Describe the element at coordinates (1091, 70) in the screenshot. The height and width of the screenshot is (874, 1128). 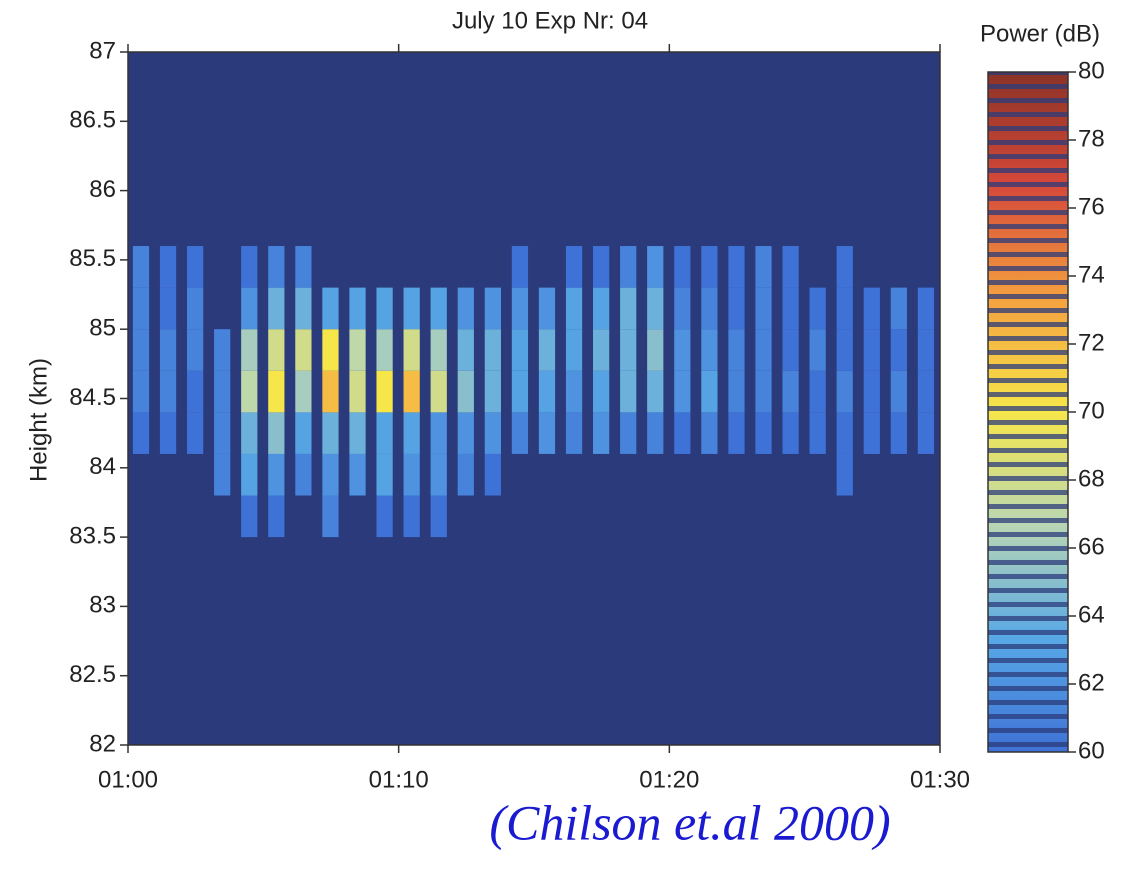
I see `colorbar-tick-label: 80` at that location.